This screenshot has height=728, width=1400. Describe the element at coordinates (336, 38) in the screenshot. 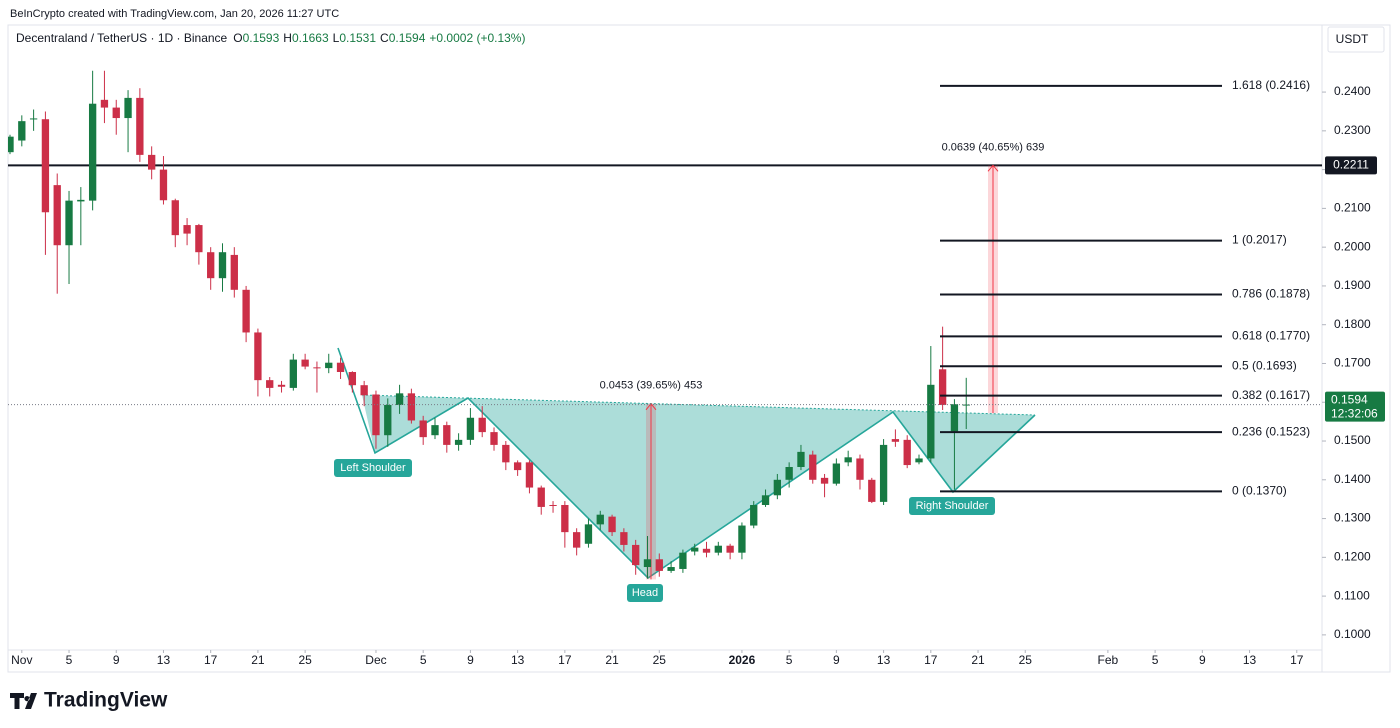

I see `legend-key: L` at that location.